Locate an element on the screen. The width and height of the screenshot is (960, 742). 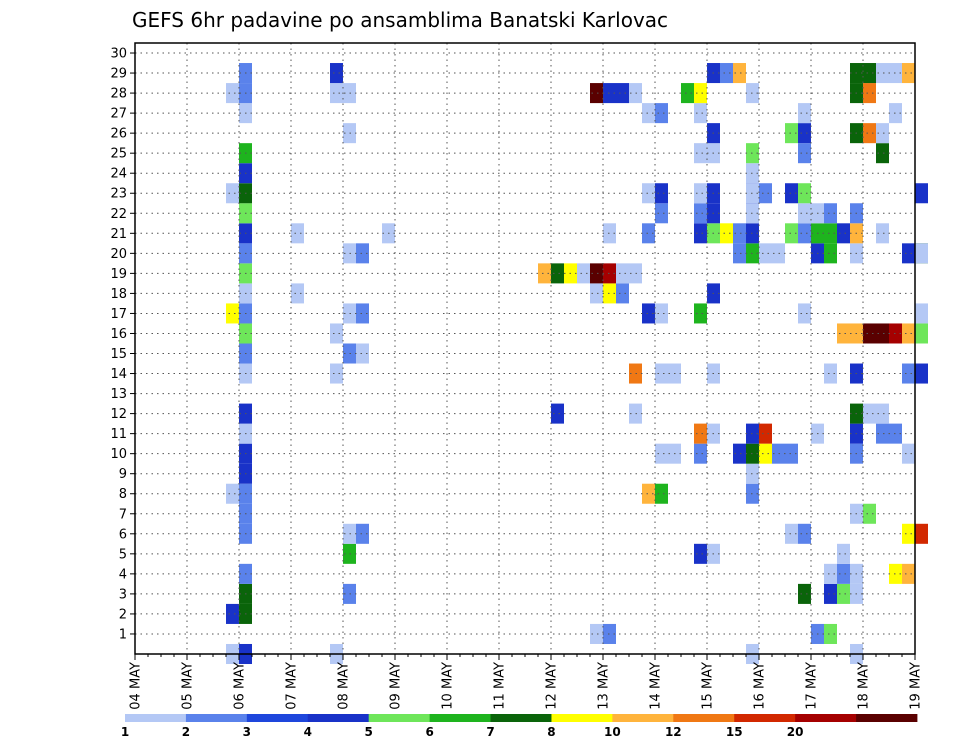
y-tick-label: 26 is located at coordinates (118, 134).